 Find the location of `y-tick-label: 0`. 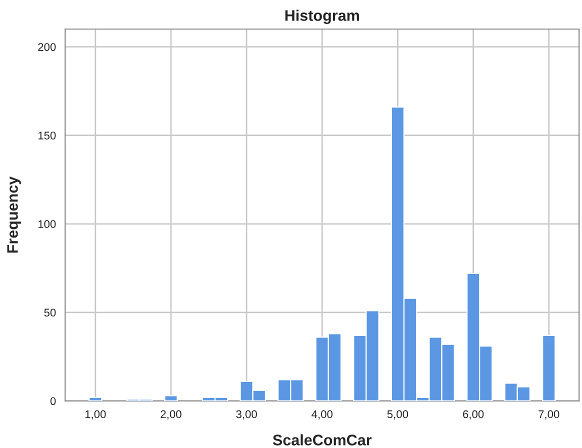

y-tick-label: 0 is located at coordinates (53, 401).